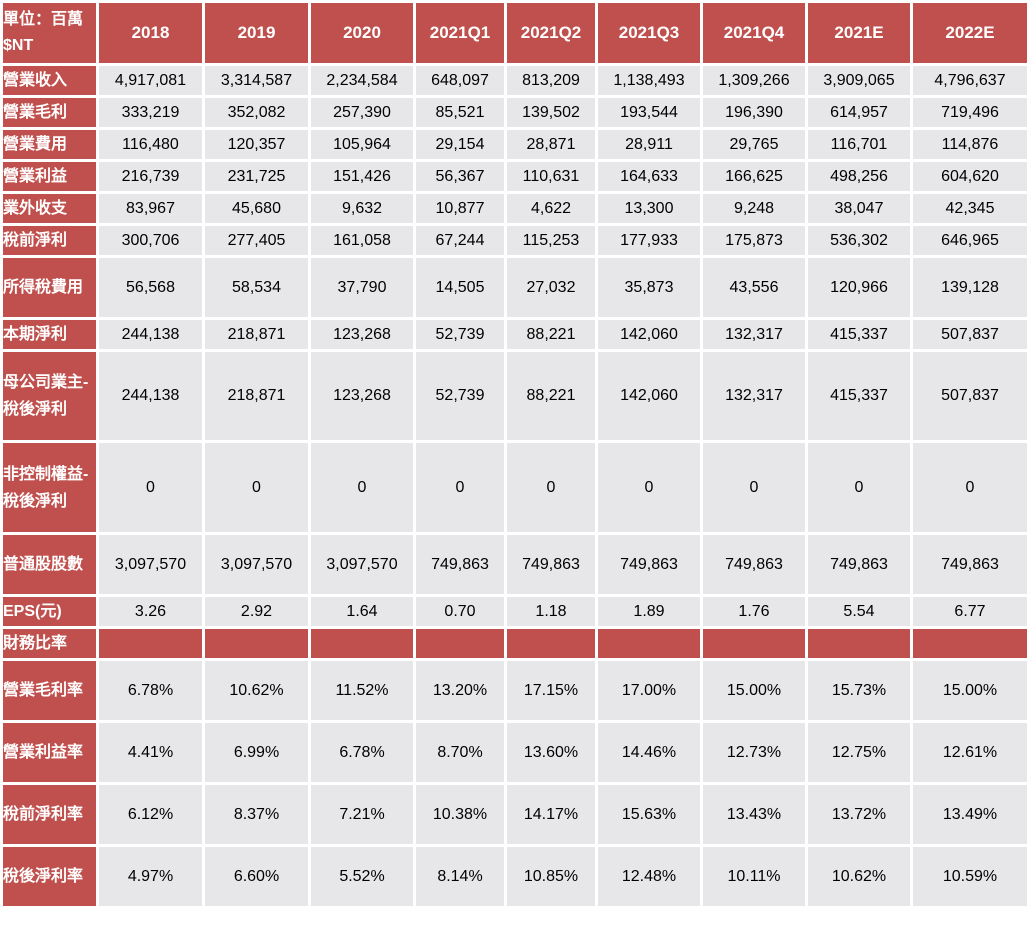 The height and width of the screenshot is (928, 1028). What do you see at coordinates (754, 144) in the screenshot?
I see `table-cell: 29,765` at bounding box center [754, 144].